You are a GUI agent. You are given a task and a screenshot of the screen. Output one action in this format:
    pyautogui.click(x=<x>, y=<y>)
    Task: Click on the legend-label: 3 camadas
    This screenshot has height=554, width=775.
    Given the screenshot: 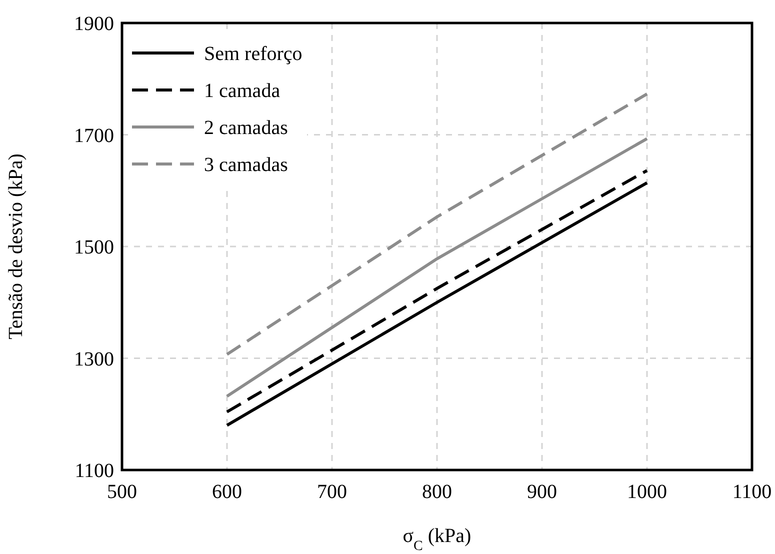 What is the action you would take?
    pyautogui.click(x=246, y=165)
    